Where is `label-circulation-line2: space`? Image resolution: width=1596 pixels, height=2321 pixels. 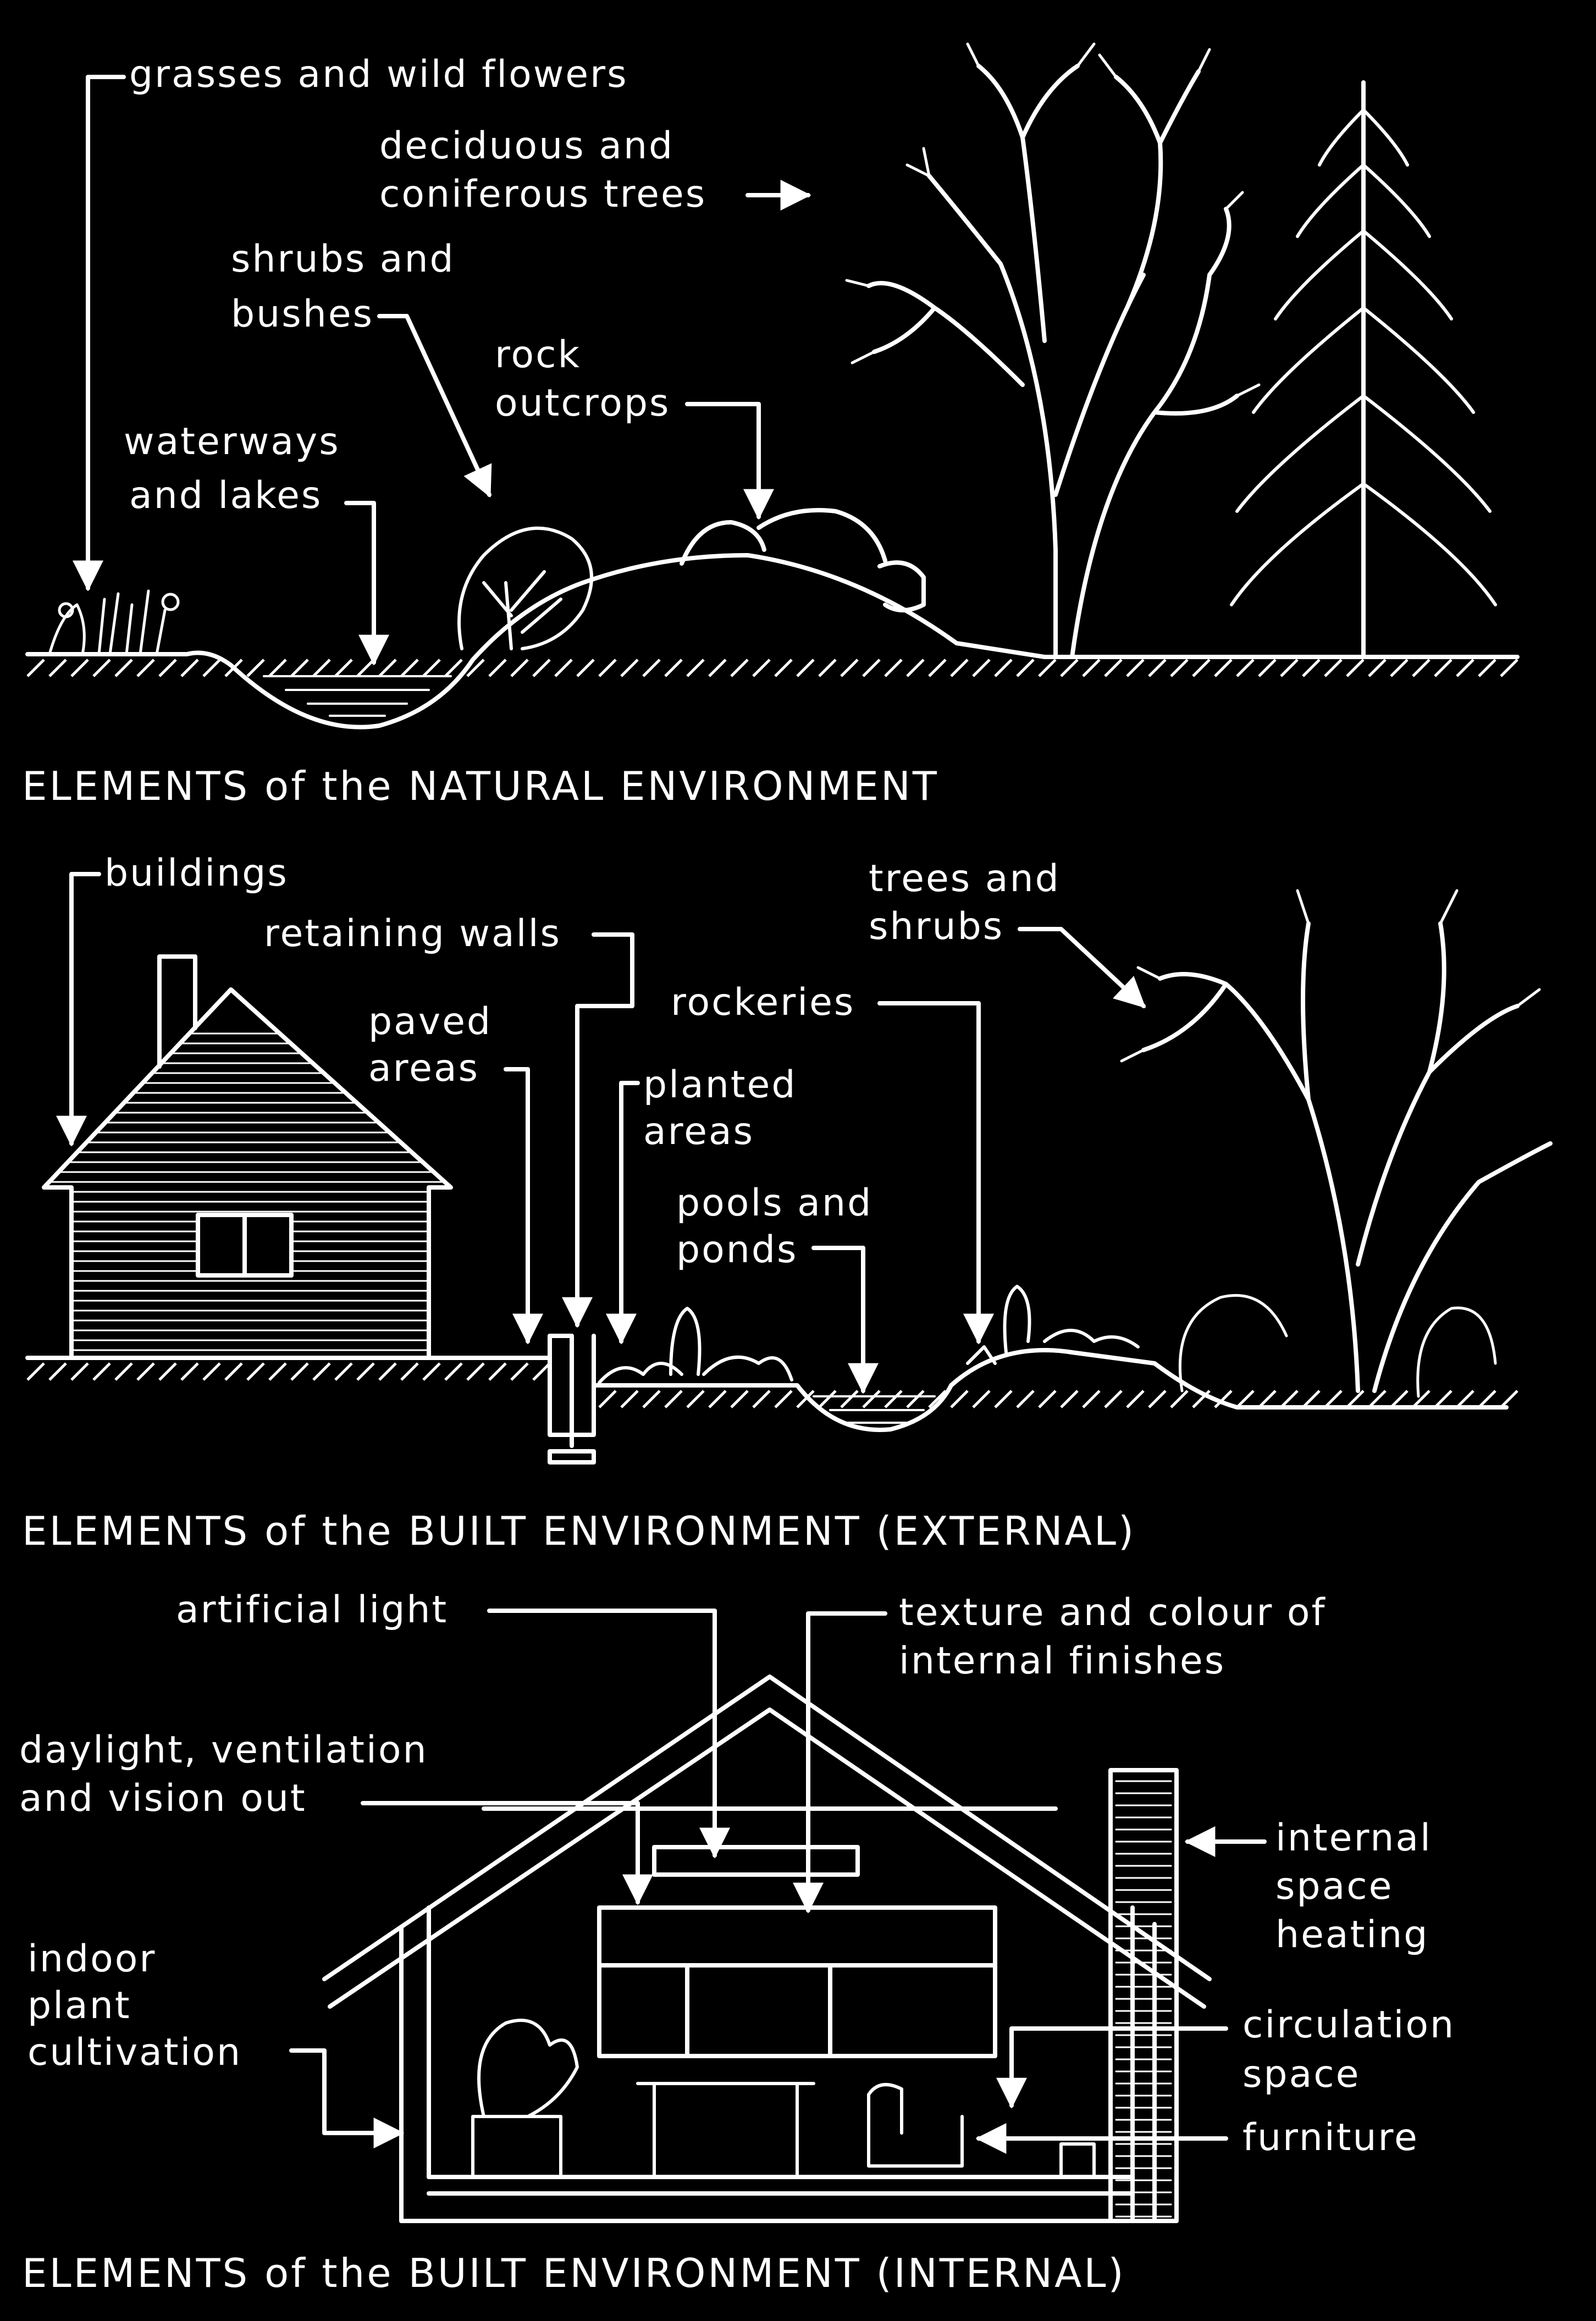
label-circulation-line2: space is located at coordinates (1302, 2074).